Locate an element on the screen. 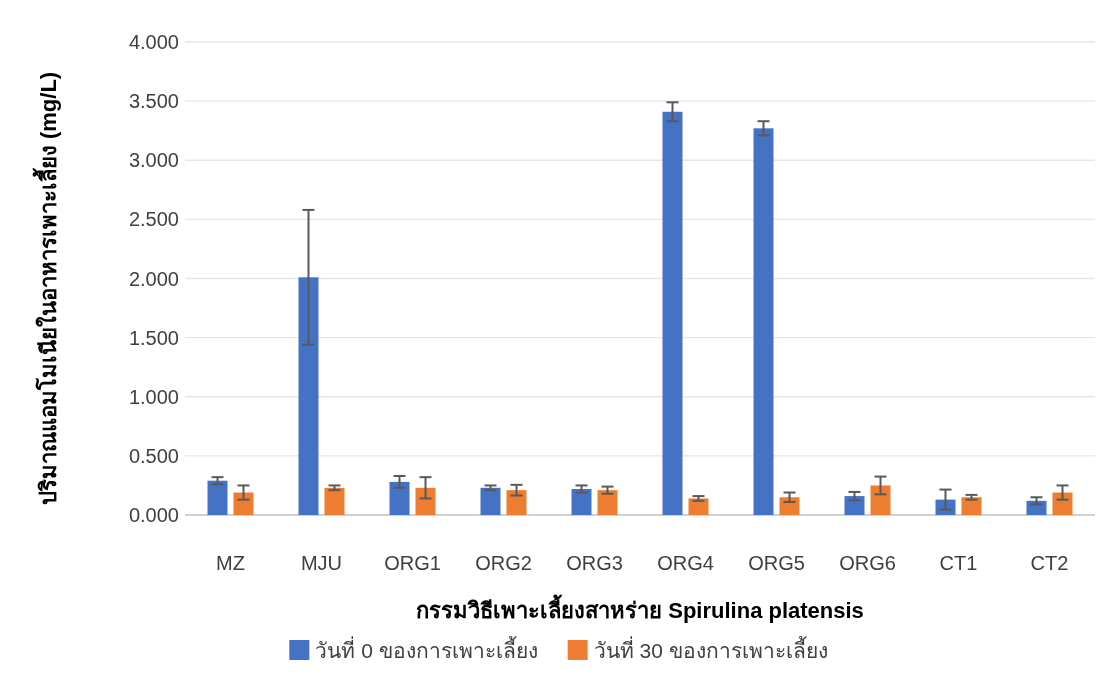 The width and height of the screenshot is (1117, 682). legend-label: วันที่ 30 ของการเพาะเลี้ยง is located at coordinates (710, 649).